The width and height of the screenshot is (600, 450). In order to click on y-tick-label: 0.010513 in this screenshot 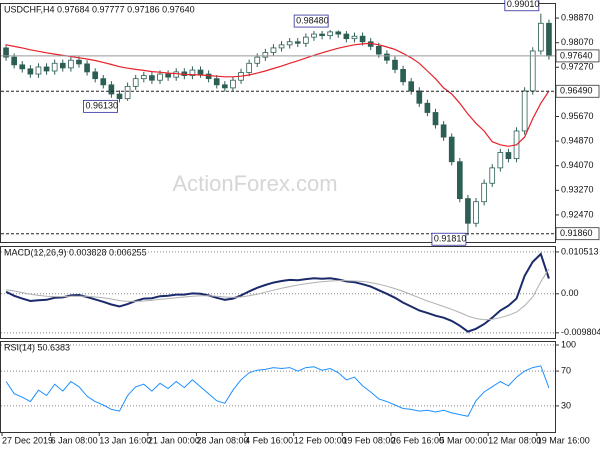, I will do `click(580, 251)`.